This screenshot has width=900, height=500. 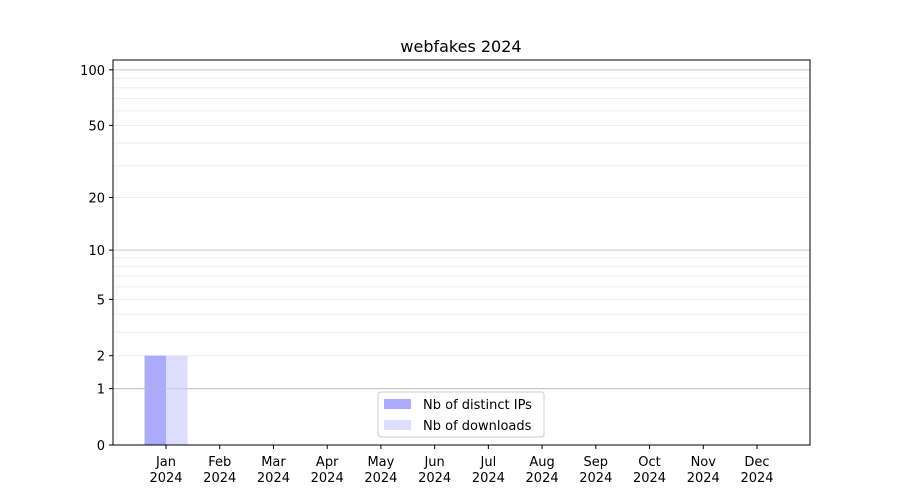 What do you see at coordinates (380, 462) in the screenshot?
I see `x-tick-label-month: May` at bounding box center [380, 462].